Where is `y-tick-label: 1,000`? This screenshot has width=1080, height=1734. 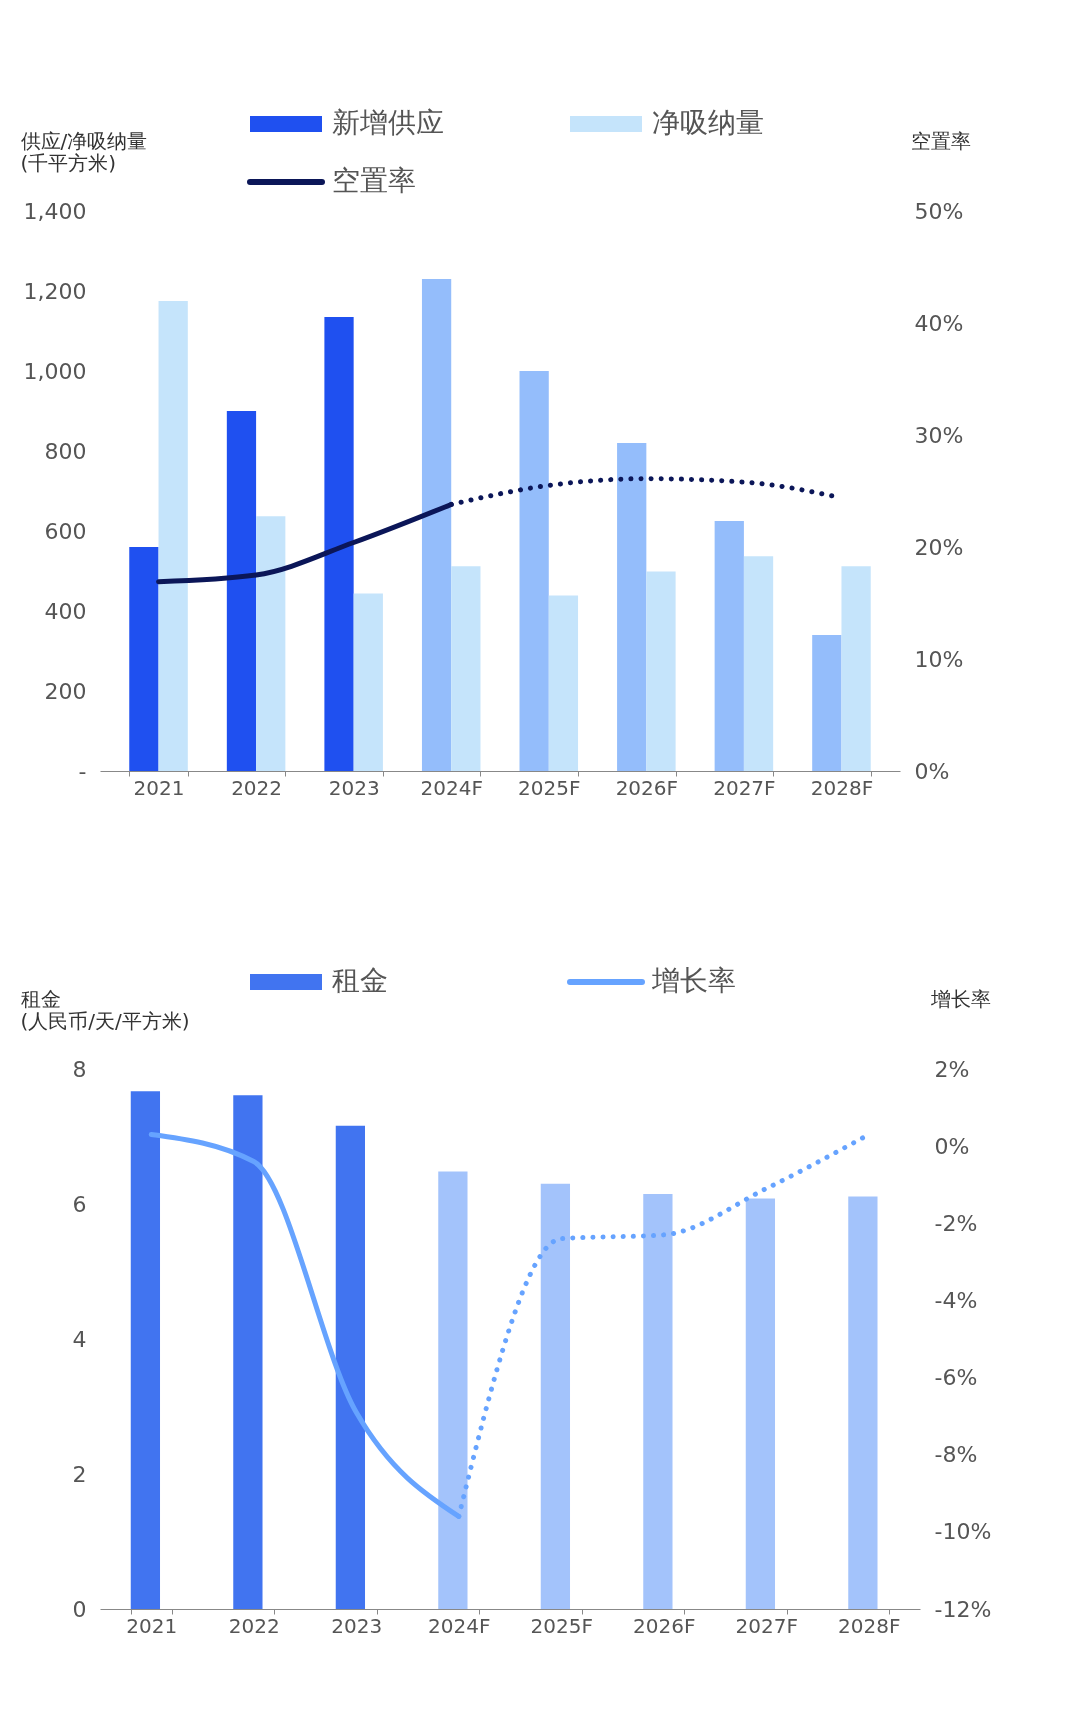
y-tick-label: 1,000 is located at coordinates (55, 371).